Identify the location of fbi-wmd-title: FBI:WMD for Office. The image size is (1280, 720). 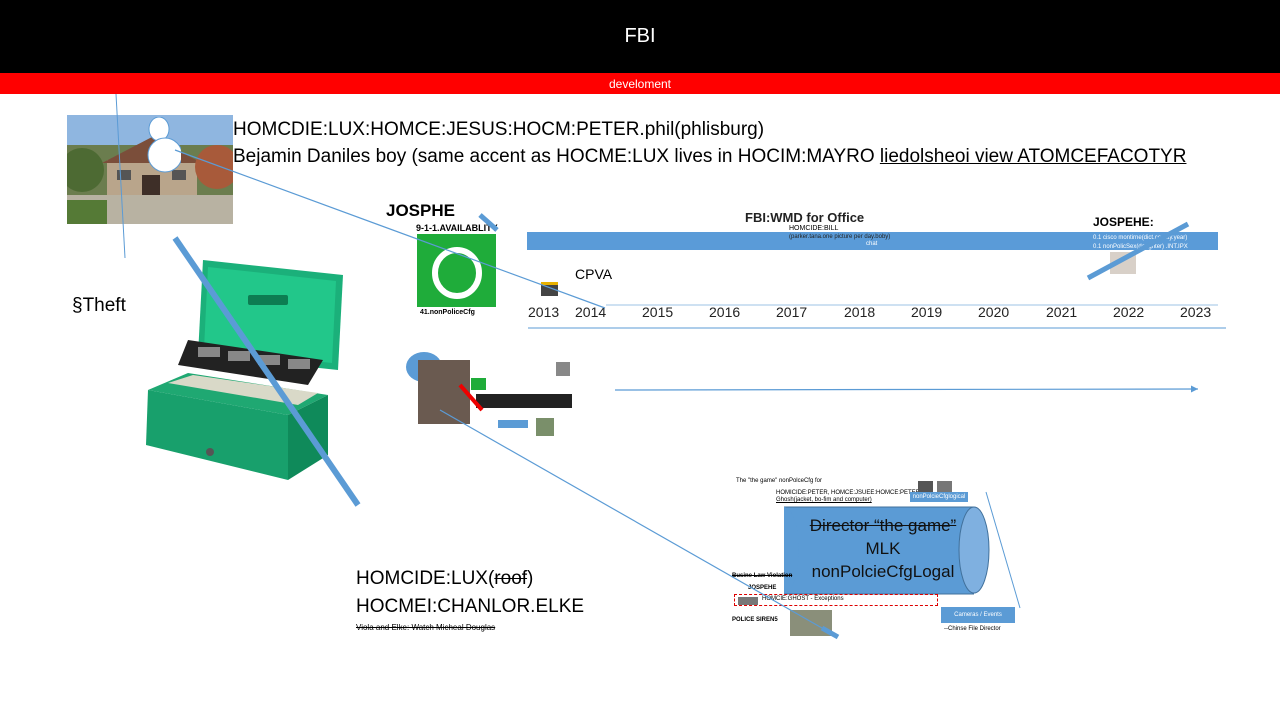
(805, 217).